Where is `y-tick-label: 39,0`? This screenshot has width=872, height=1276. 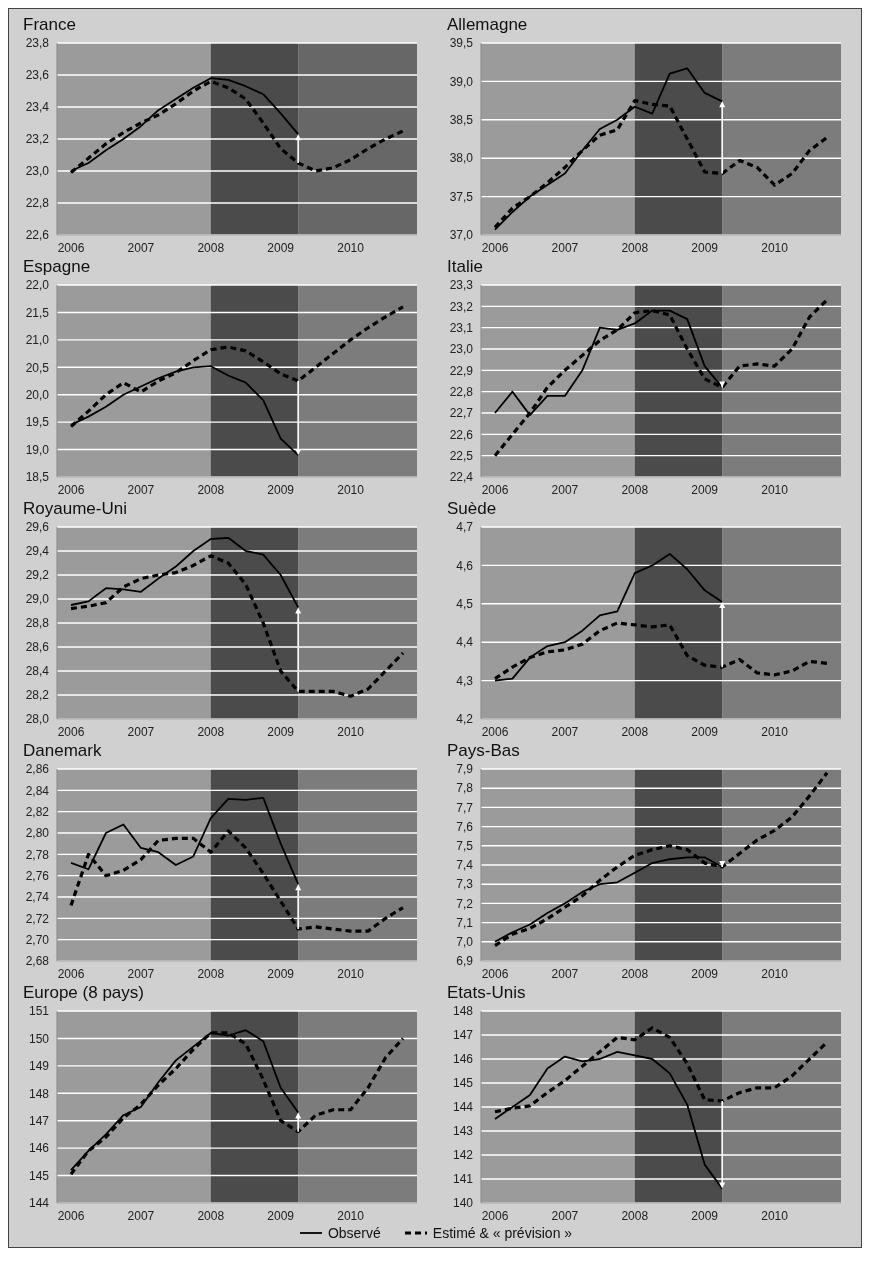 y-tick-label: 39,0 is located at coordinates (461, 81).